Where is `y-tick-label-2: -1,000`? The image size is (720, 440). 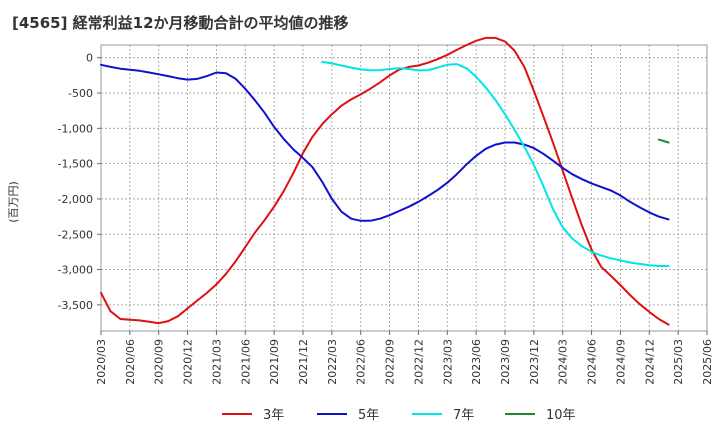 y-tick-label-2: -1,000 is located at coordinates (75, 128).